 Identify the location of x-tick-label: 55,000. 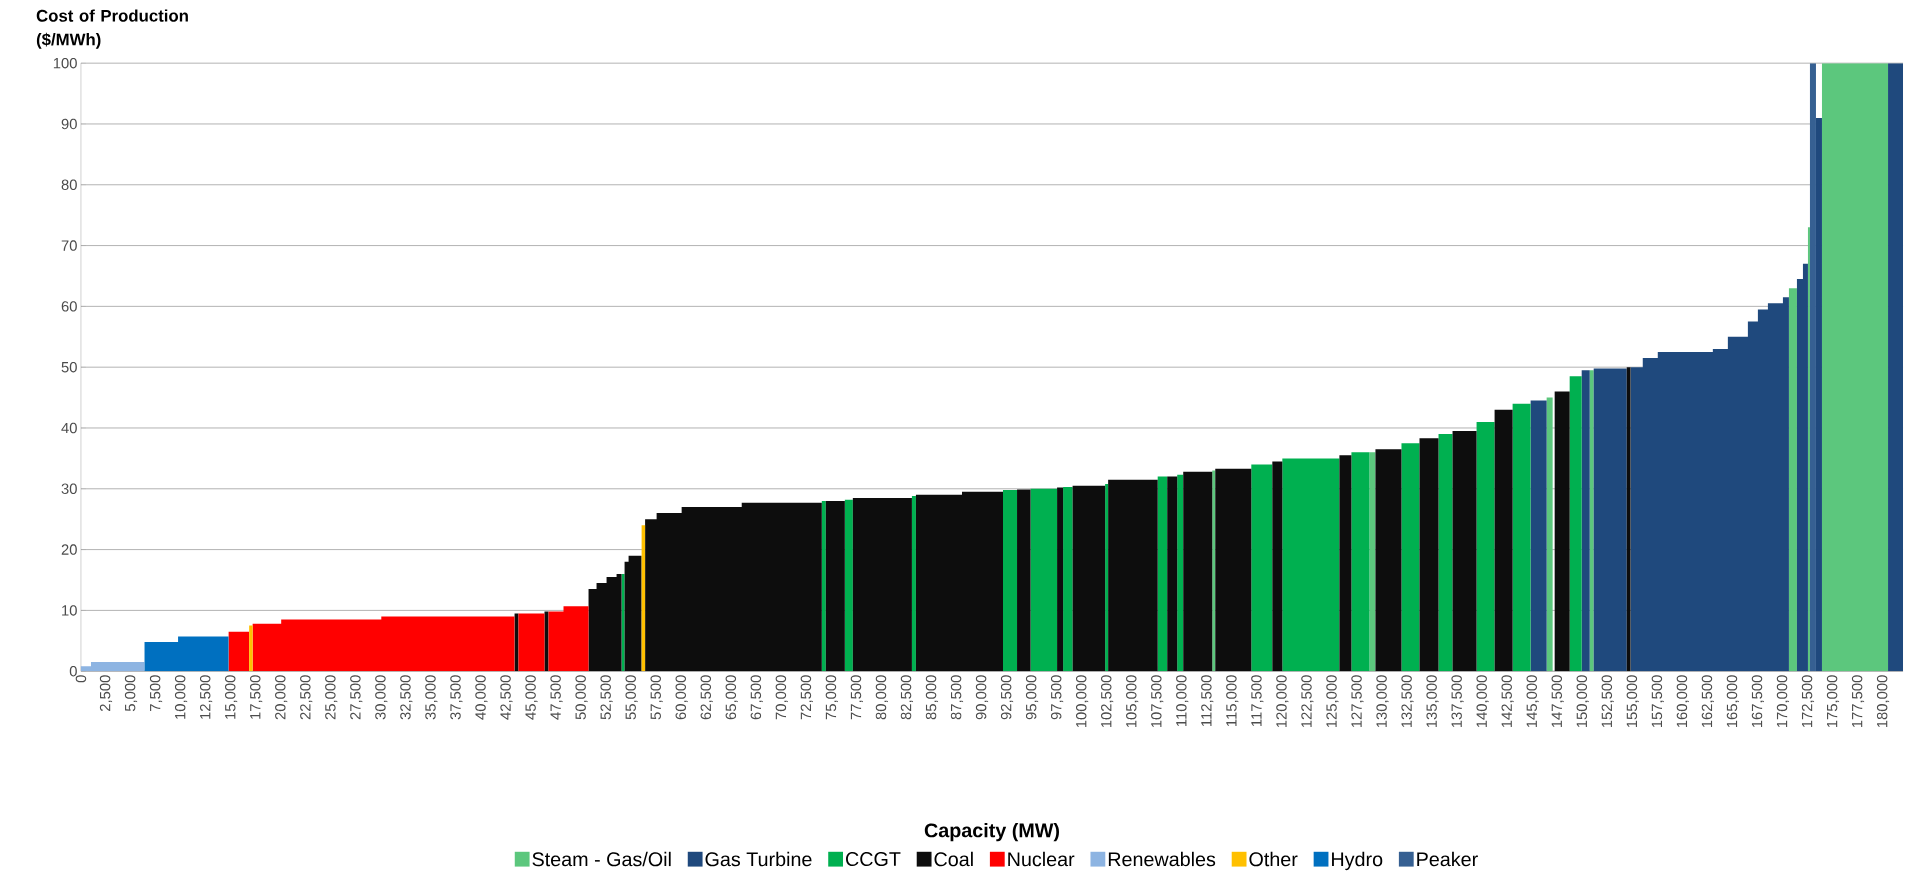
(631, 697).